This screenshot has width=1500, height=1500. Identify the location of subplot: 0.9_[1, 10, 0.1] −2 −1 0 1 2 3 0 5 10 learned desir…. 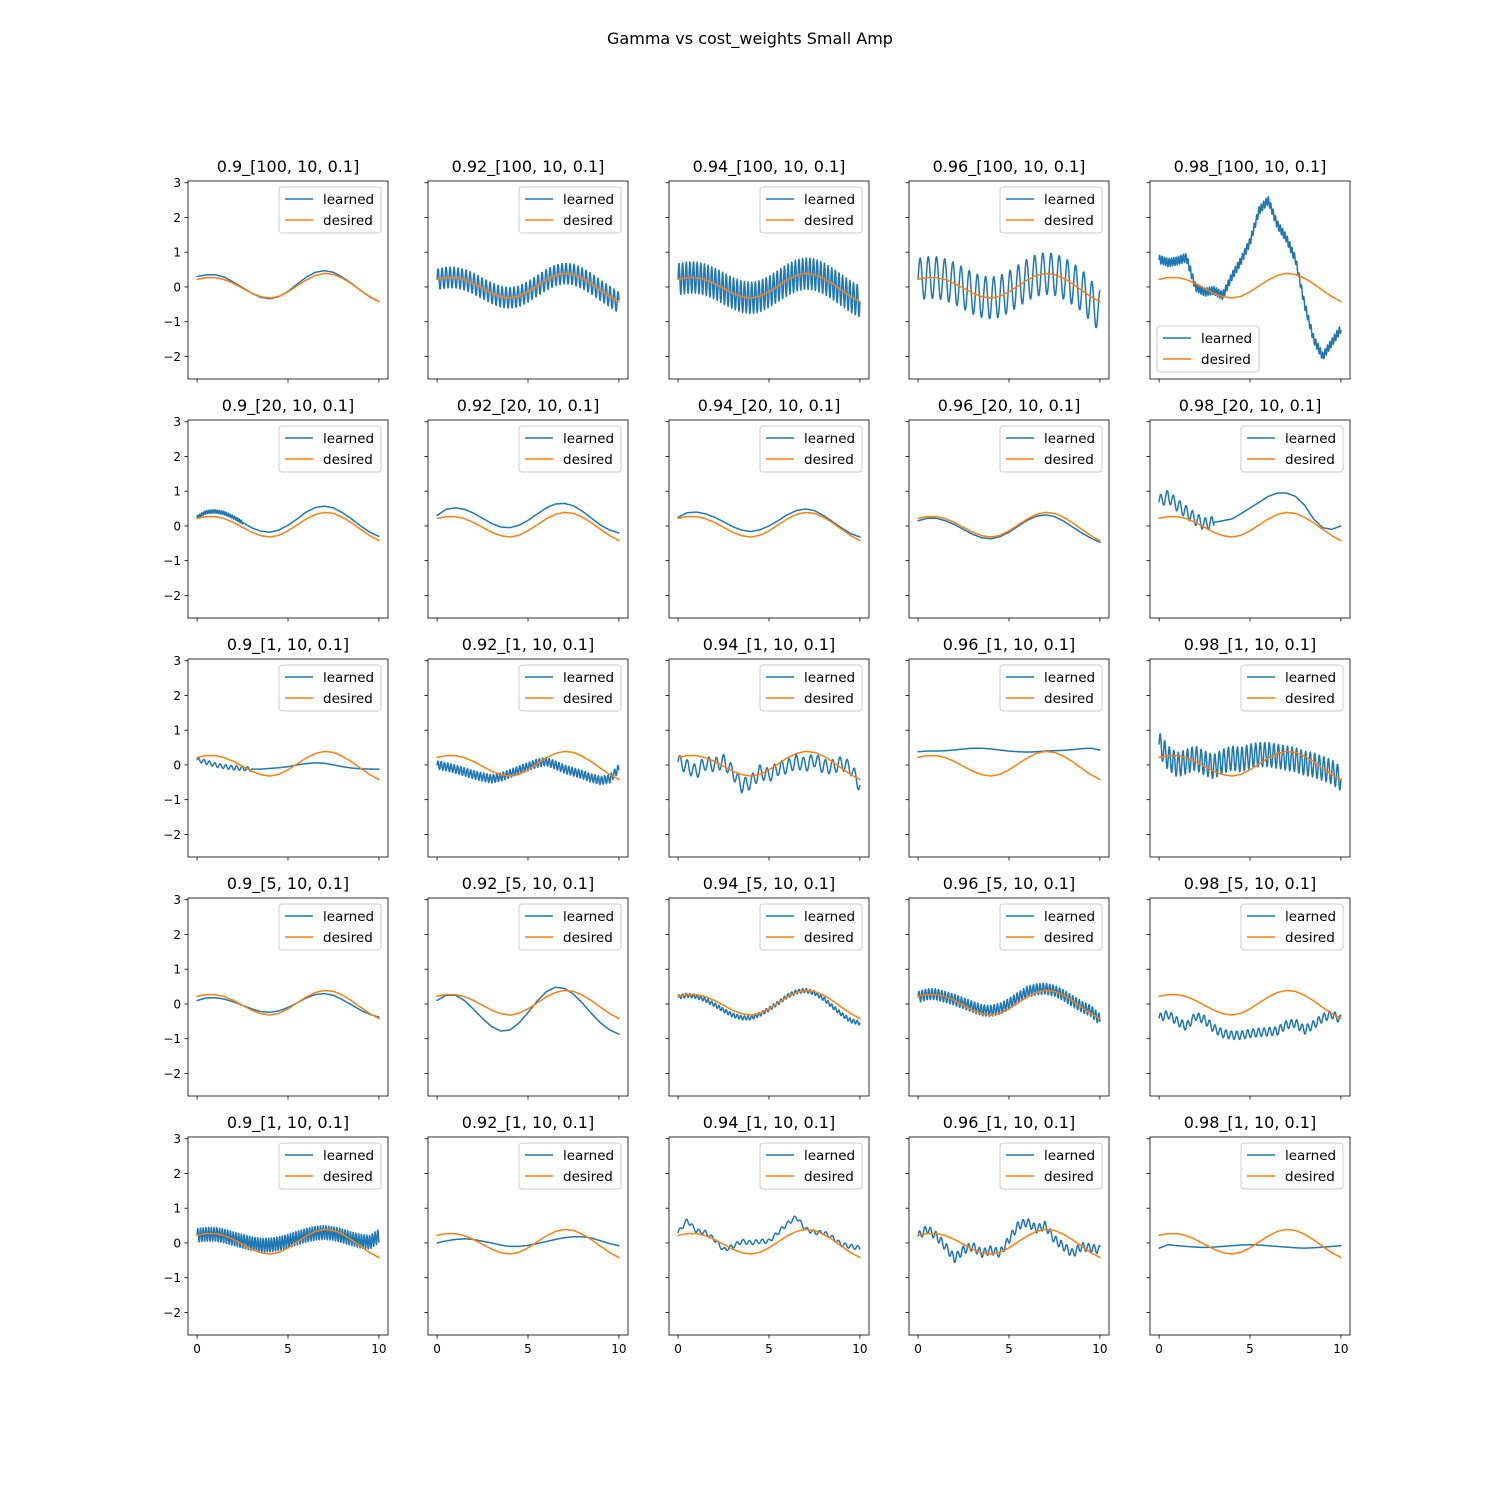
(276, 1234).